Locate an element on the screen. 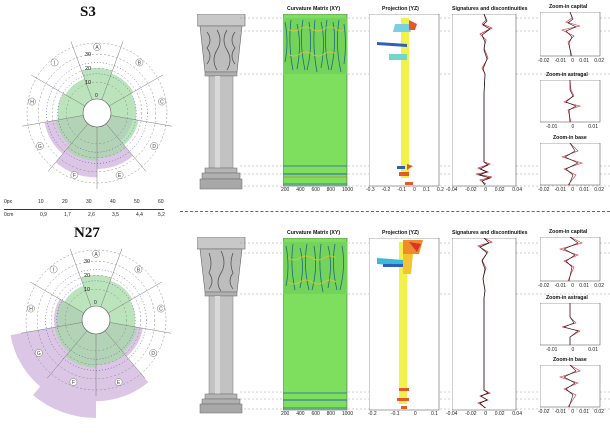  tick: 800 is located at coordinates (330, 414).